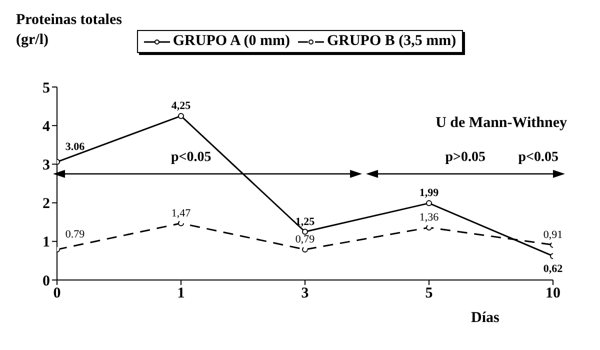 This screenshot has height=350, width=600. I want to click on y-tick-label: 0, so click(46, 281).